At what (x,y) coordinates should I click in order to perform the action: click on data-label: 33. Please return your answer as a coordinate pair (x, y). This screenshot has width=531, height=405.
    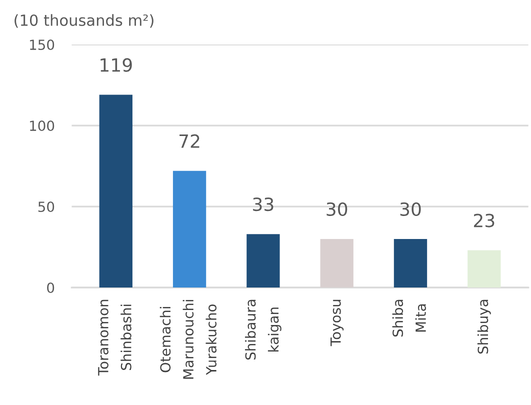
    Looking at the image, I should click on (263, 204).